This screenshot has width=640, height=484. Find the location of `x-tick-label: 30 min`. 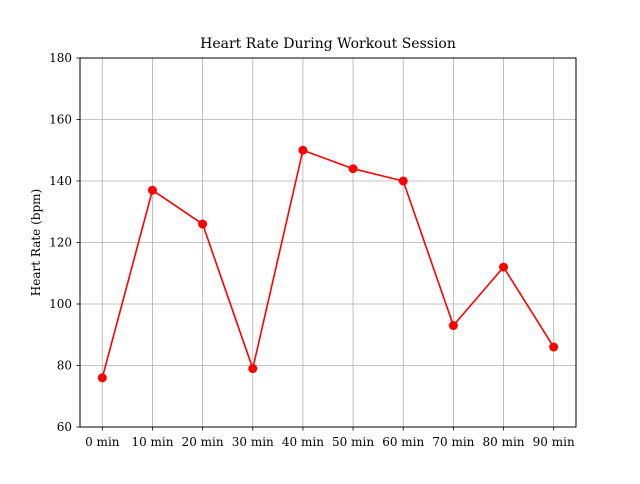

x-tick-label: 30 min is located at coordinates (253, 442).